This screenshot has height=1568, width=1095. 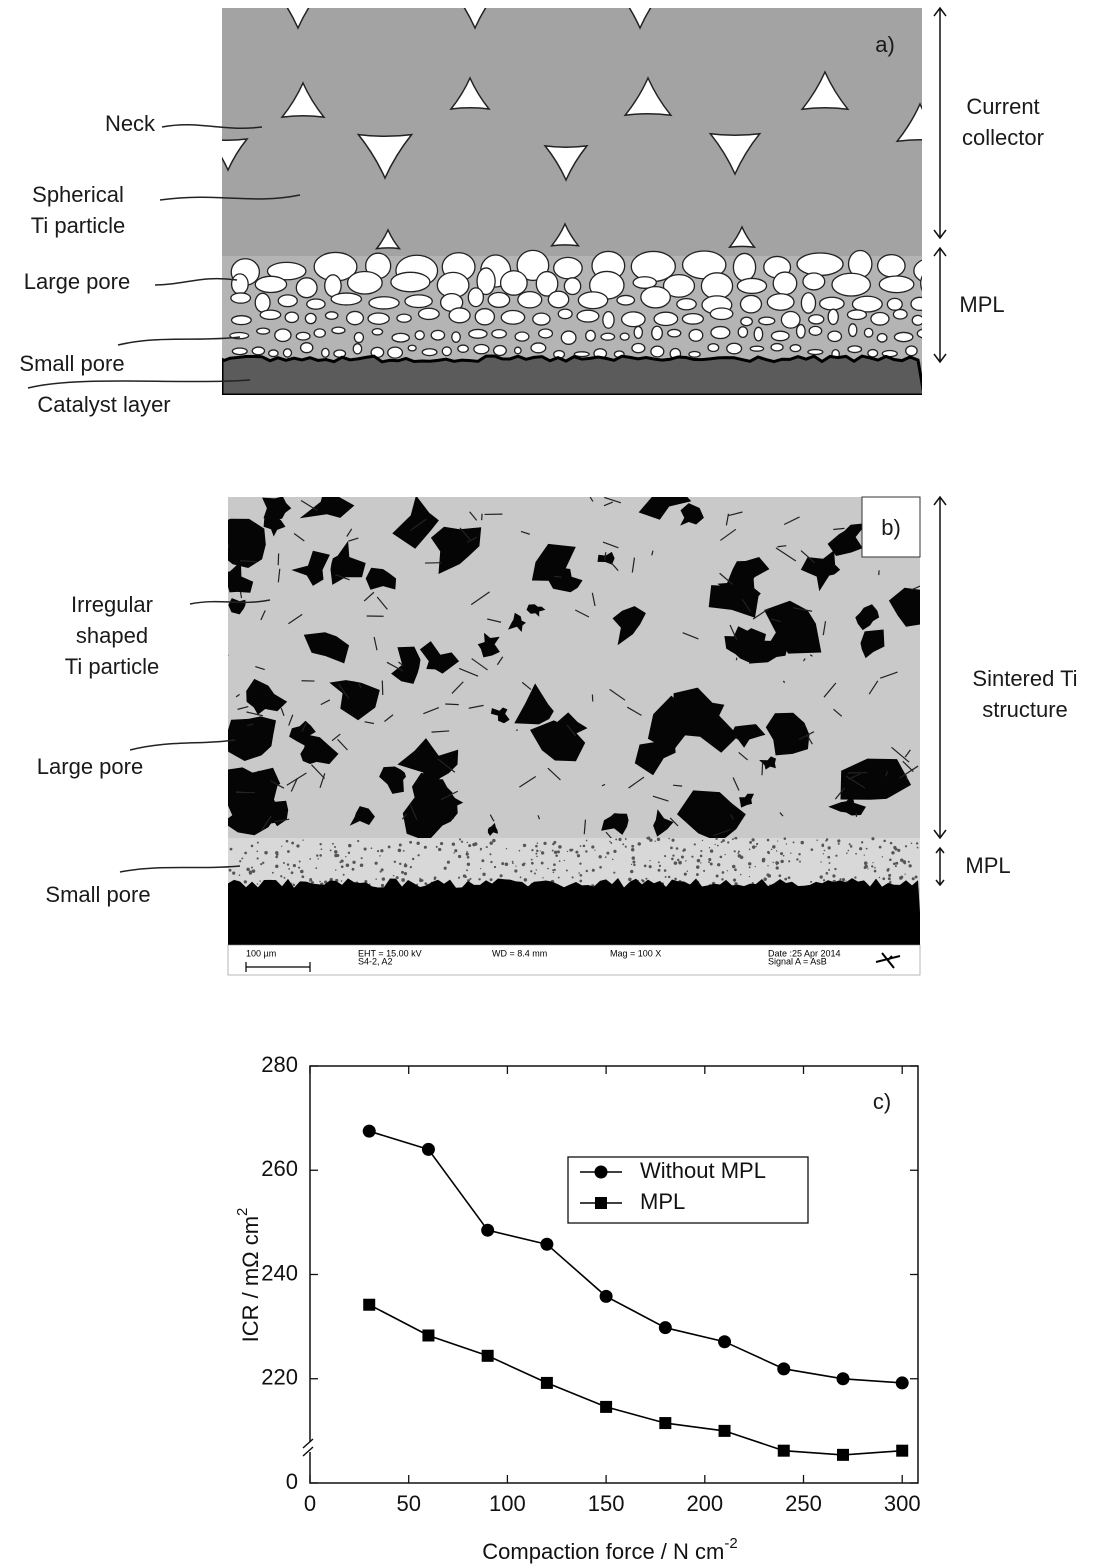 What do you see at coordinates (603, 1551) in the screenshot?
I see `x-axis-label-text: Compaction force / N cm` at bounding box center [603, 1551].